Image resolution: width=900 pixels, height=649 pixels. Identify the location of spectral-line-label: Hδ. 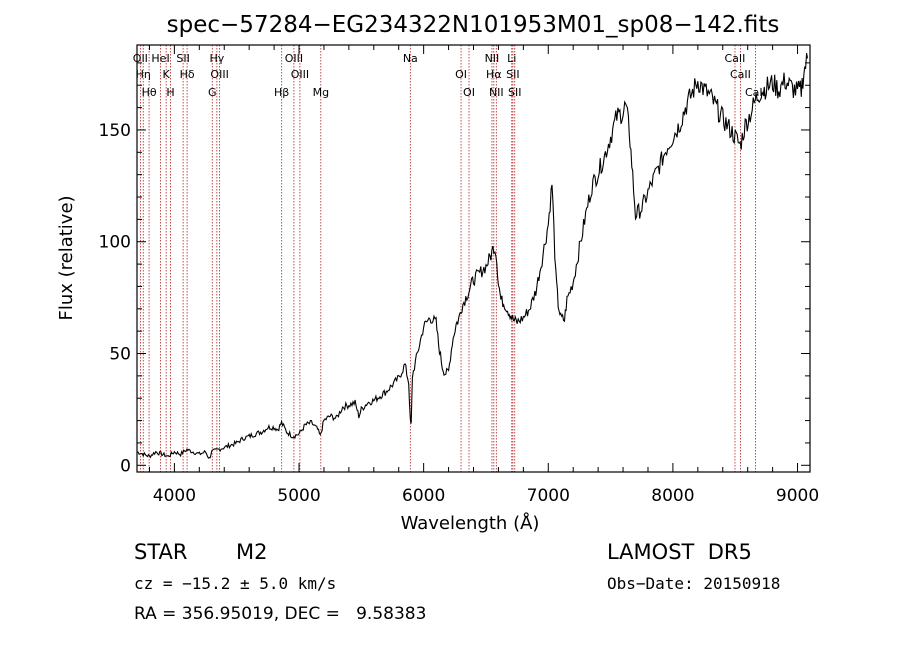
(187, 74).